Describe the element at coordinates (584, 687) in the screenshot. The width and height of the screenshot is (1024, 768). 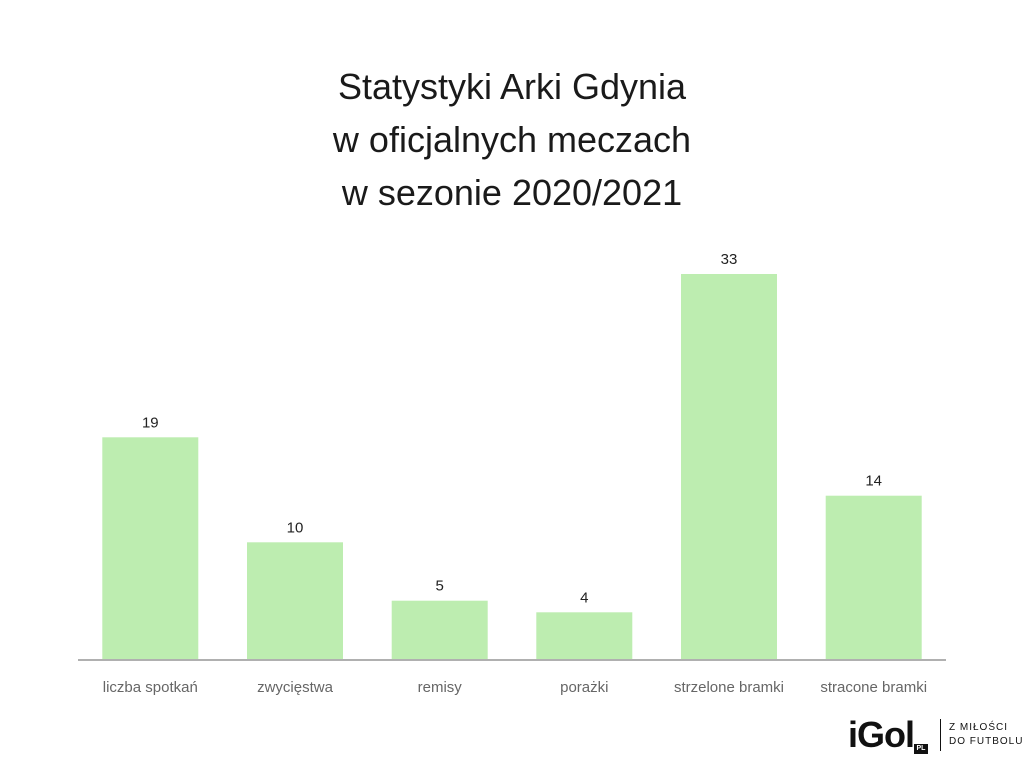
I see `category-label-3: porażki` at that location.